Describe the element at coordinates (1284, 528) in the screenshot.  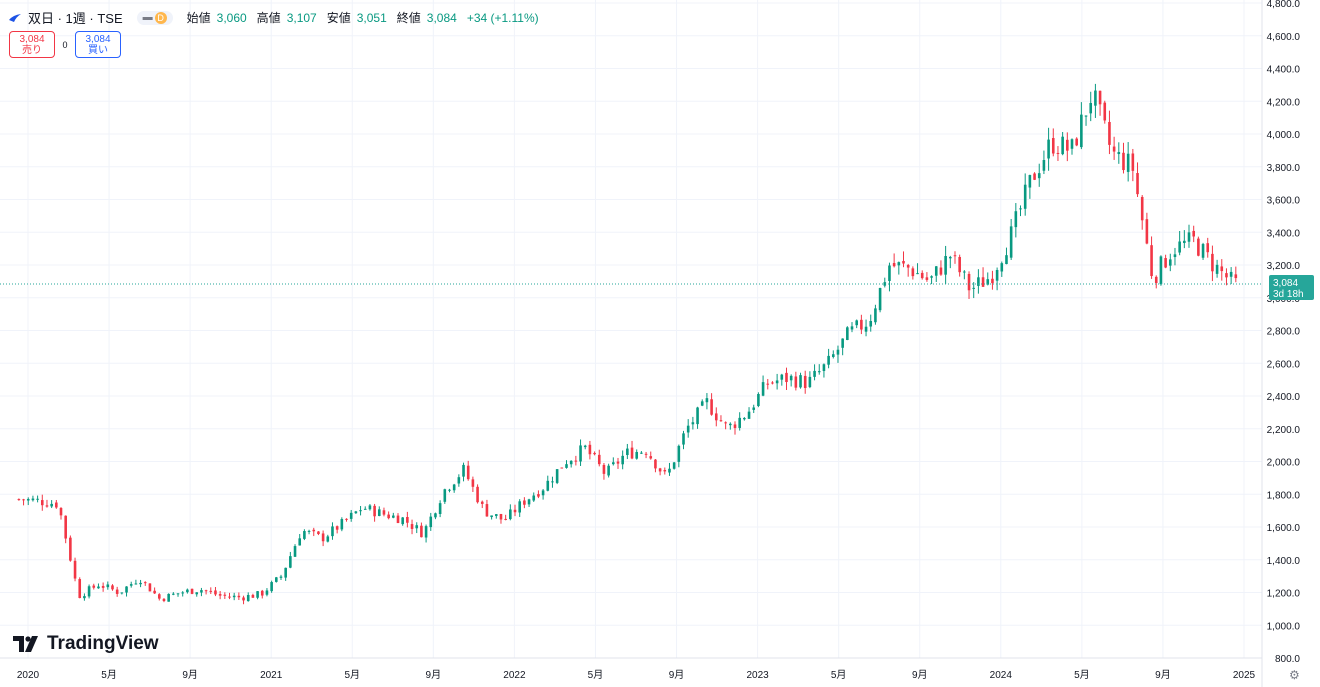
I see `y-tick-label: 1,600.0` at that location.